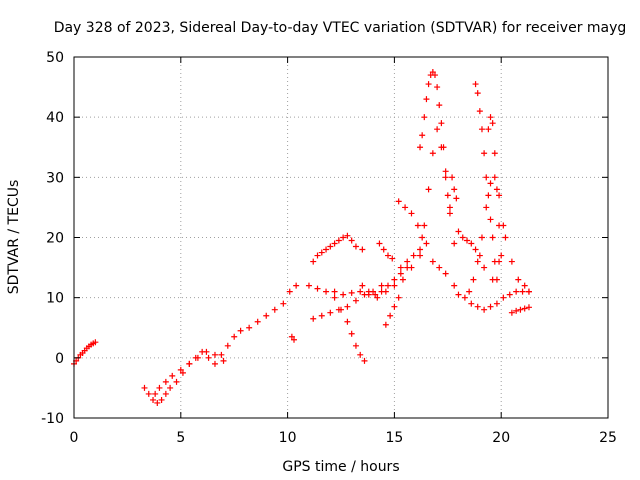  Describe the element at coordinates (55, 299) in the screenshot. I see `y-tick-label: 10` at that location.